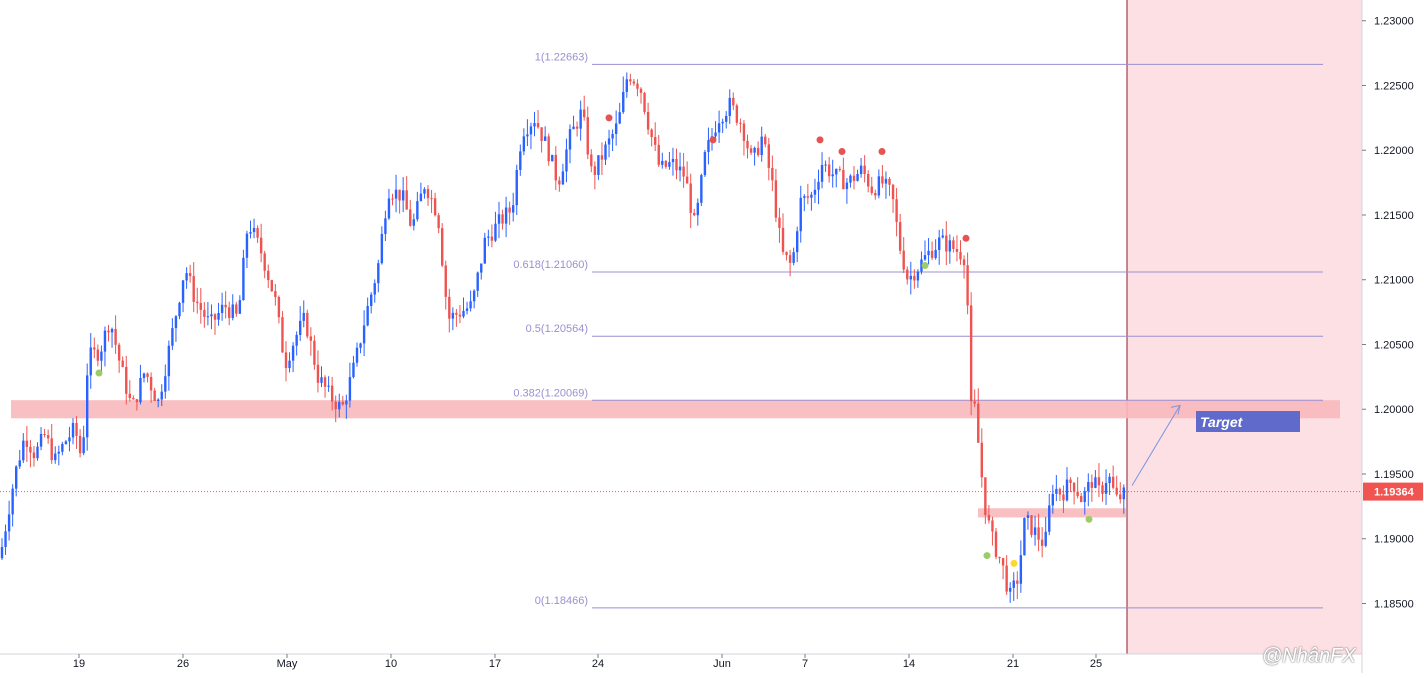  What do you see at coordinates (1175, 409) in the screenshot?
I see `target-arrow-head` at bounding box center [1175, 409].